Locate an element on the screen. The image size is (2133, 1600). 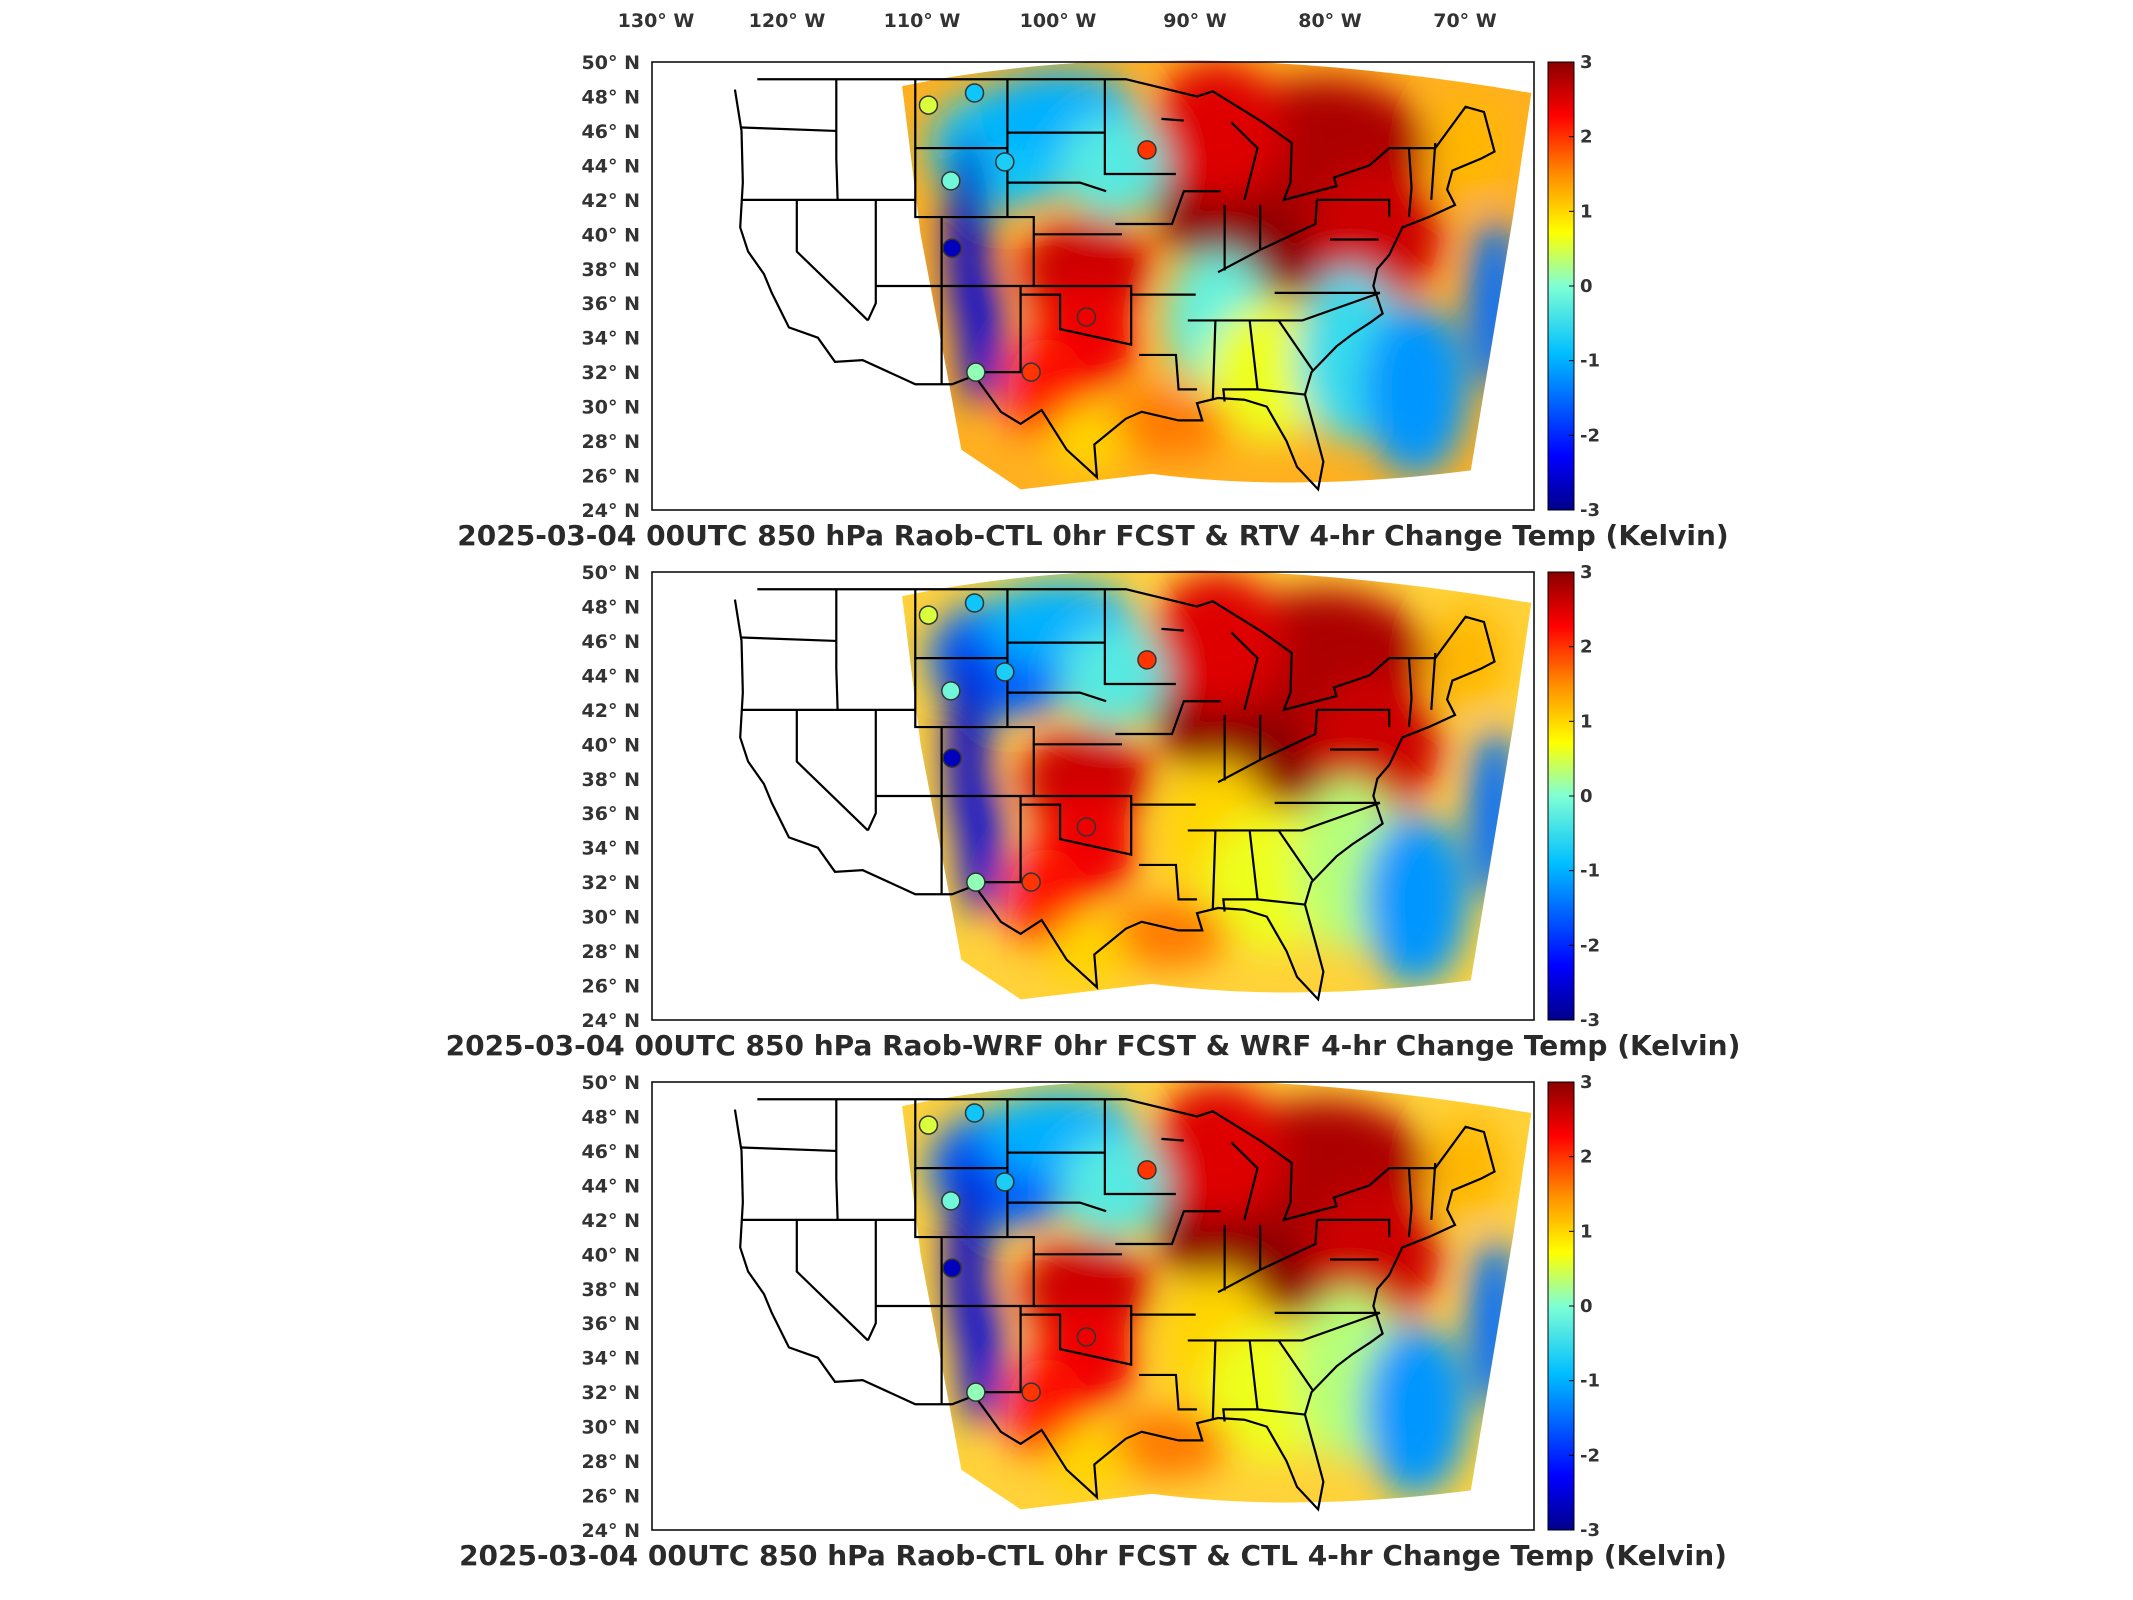
lon-label: 100° W is located at coordinates (1058, 21).